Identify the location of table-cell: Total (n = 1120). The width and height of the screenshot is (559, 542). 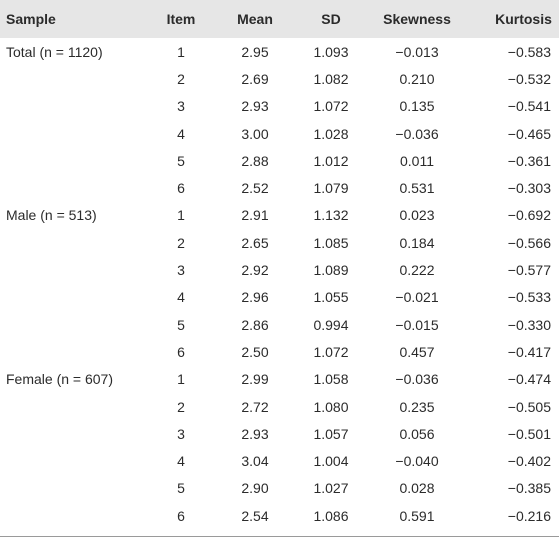
(54, 51).